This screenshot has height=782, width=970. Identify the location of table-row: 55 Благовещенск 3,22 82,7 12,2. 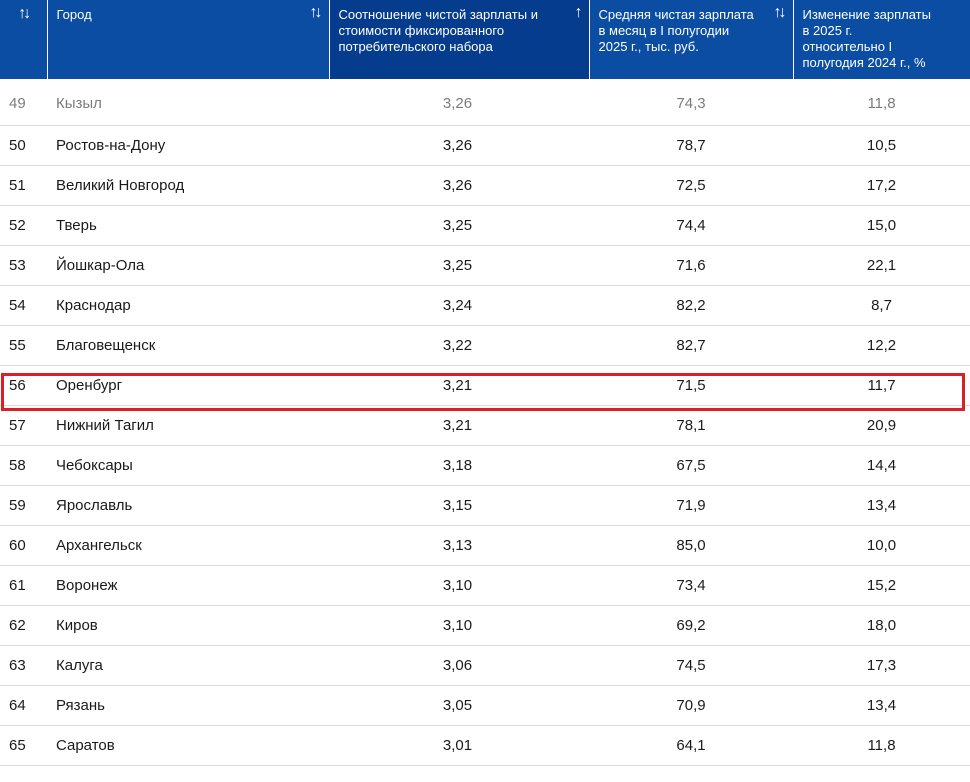
(485, 345).